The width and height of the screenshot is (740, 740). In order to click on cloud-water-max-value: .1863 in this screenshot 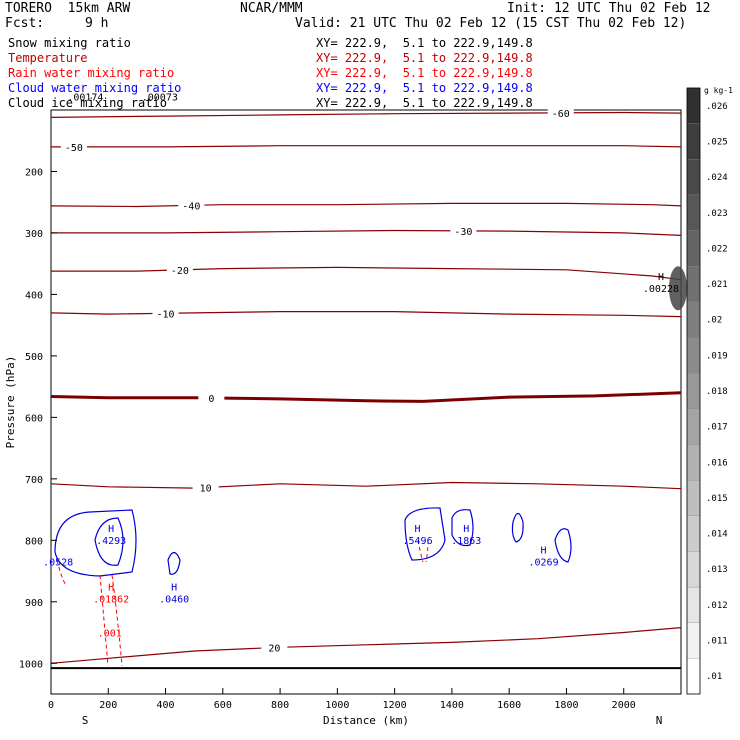, I will do `click(466, 541)`.